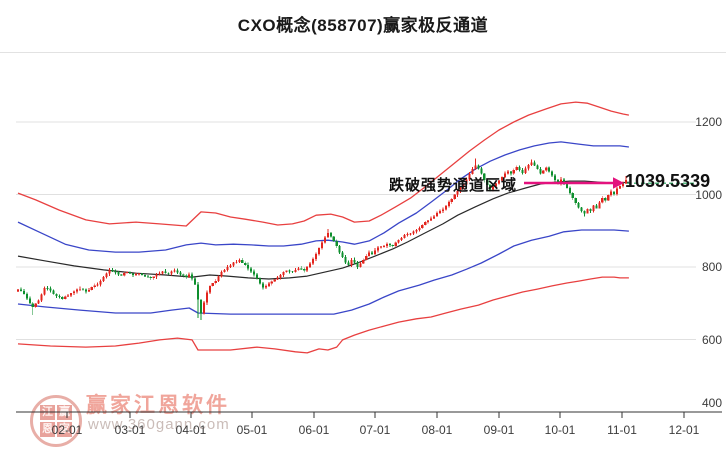  What do you see at coordinates (130, 430) in the screenshot?
I see `x-axis-label-03-01: 03-01` at bounding box center [130, 430].